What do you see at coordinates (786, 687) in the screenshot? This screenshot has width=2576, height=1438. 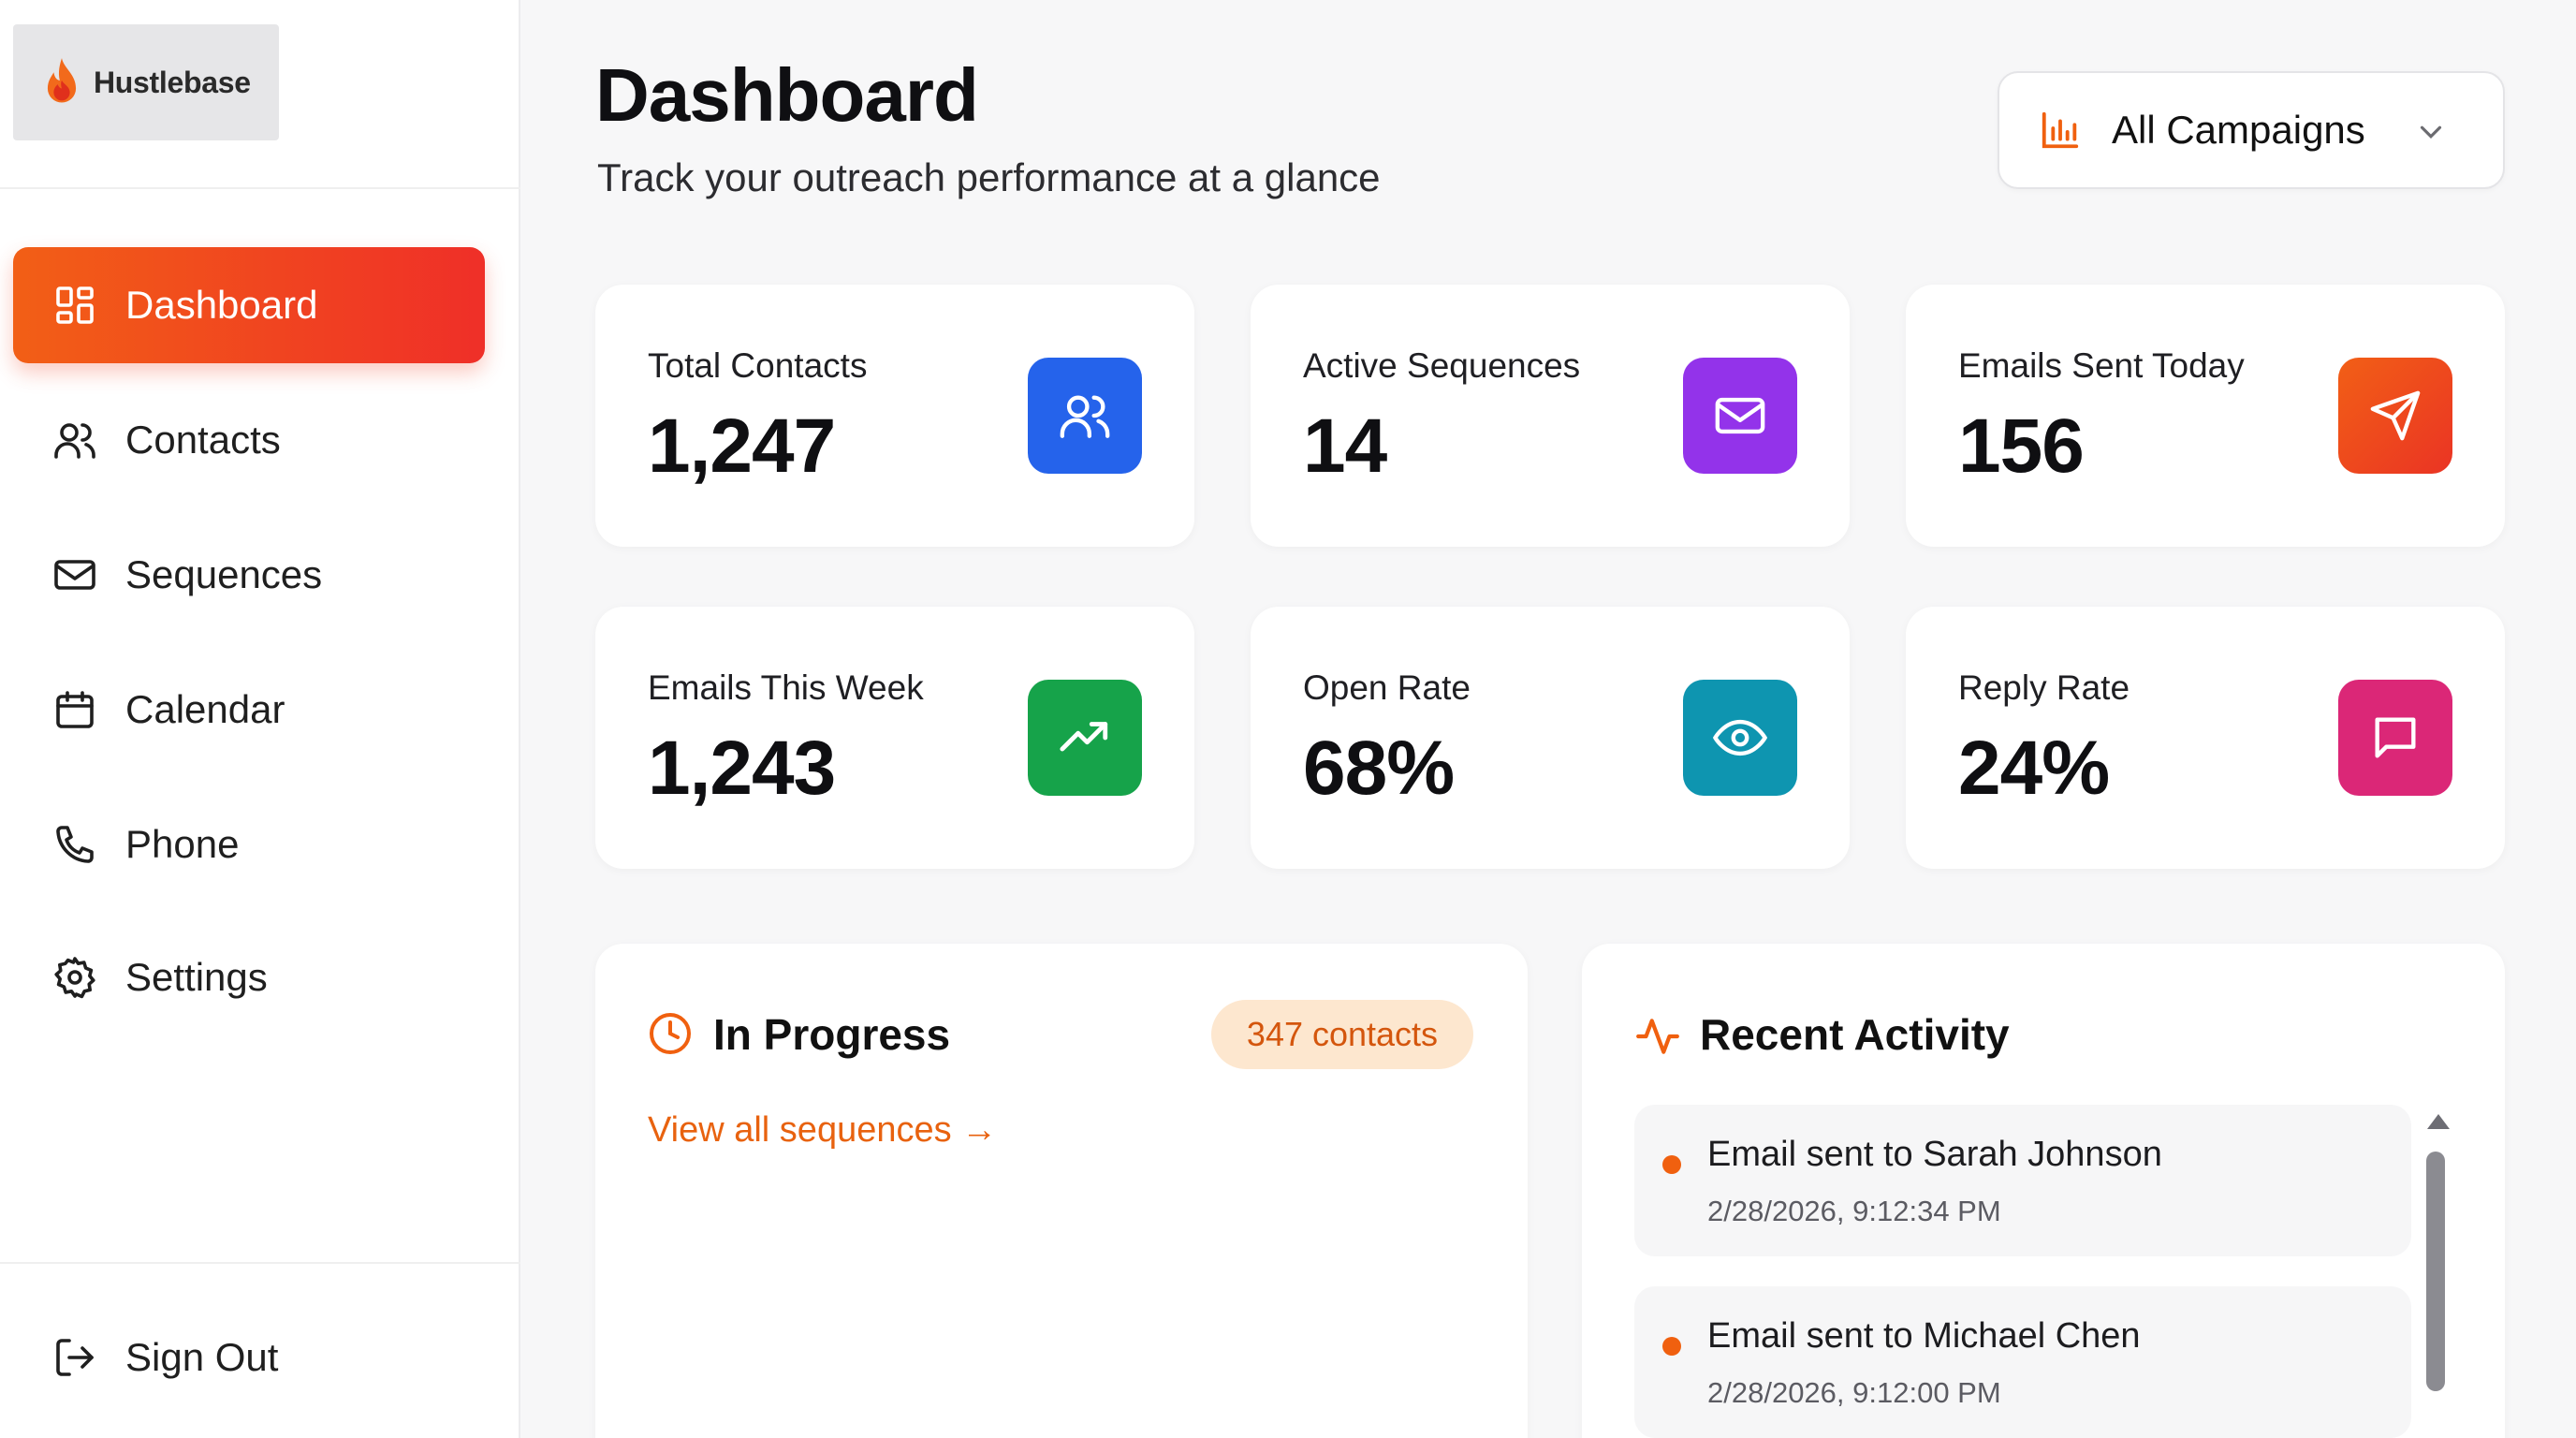 I see `stat-label: Emails This Week` at bounding box center [786, 687].